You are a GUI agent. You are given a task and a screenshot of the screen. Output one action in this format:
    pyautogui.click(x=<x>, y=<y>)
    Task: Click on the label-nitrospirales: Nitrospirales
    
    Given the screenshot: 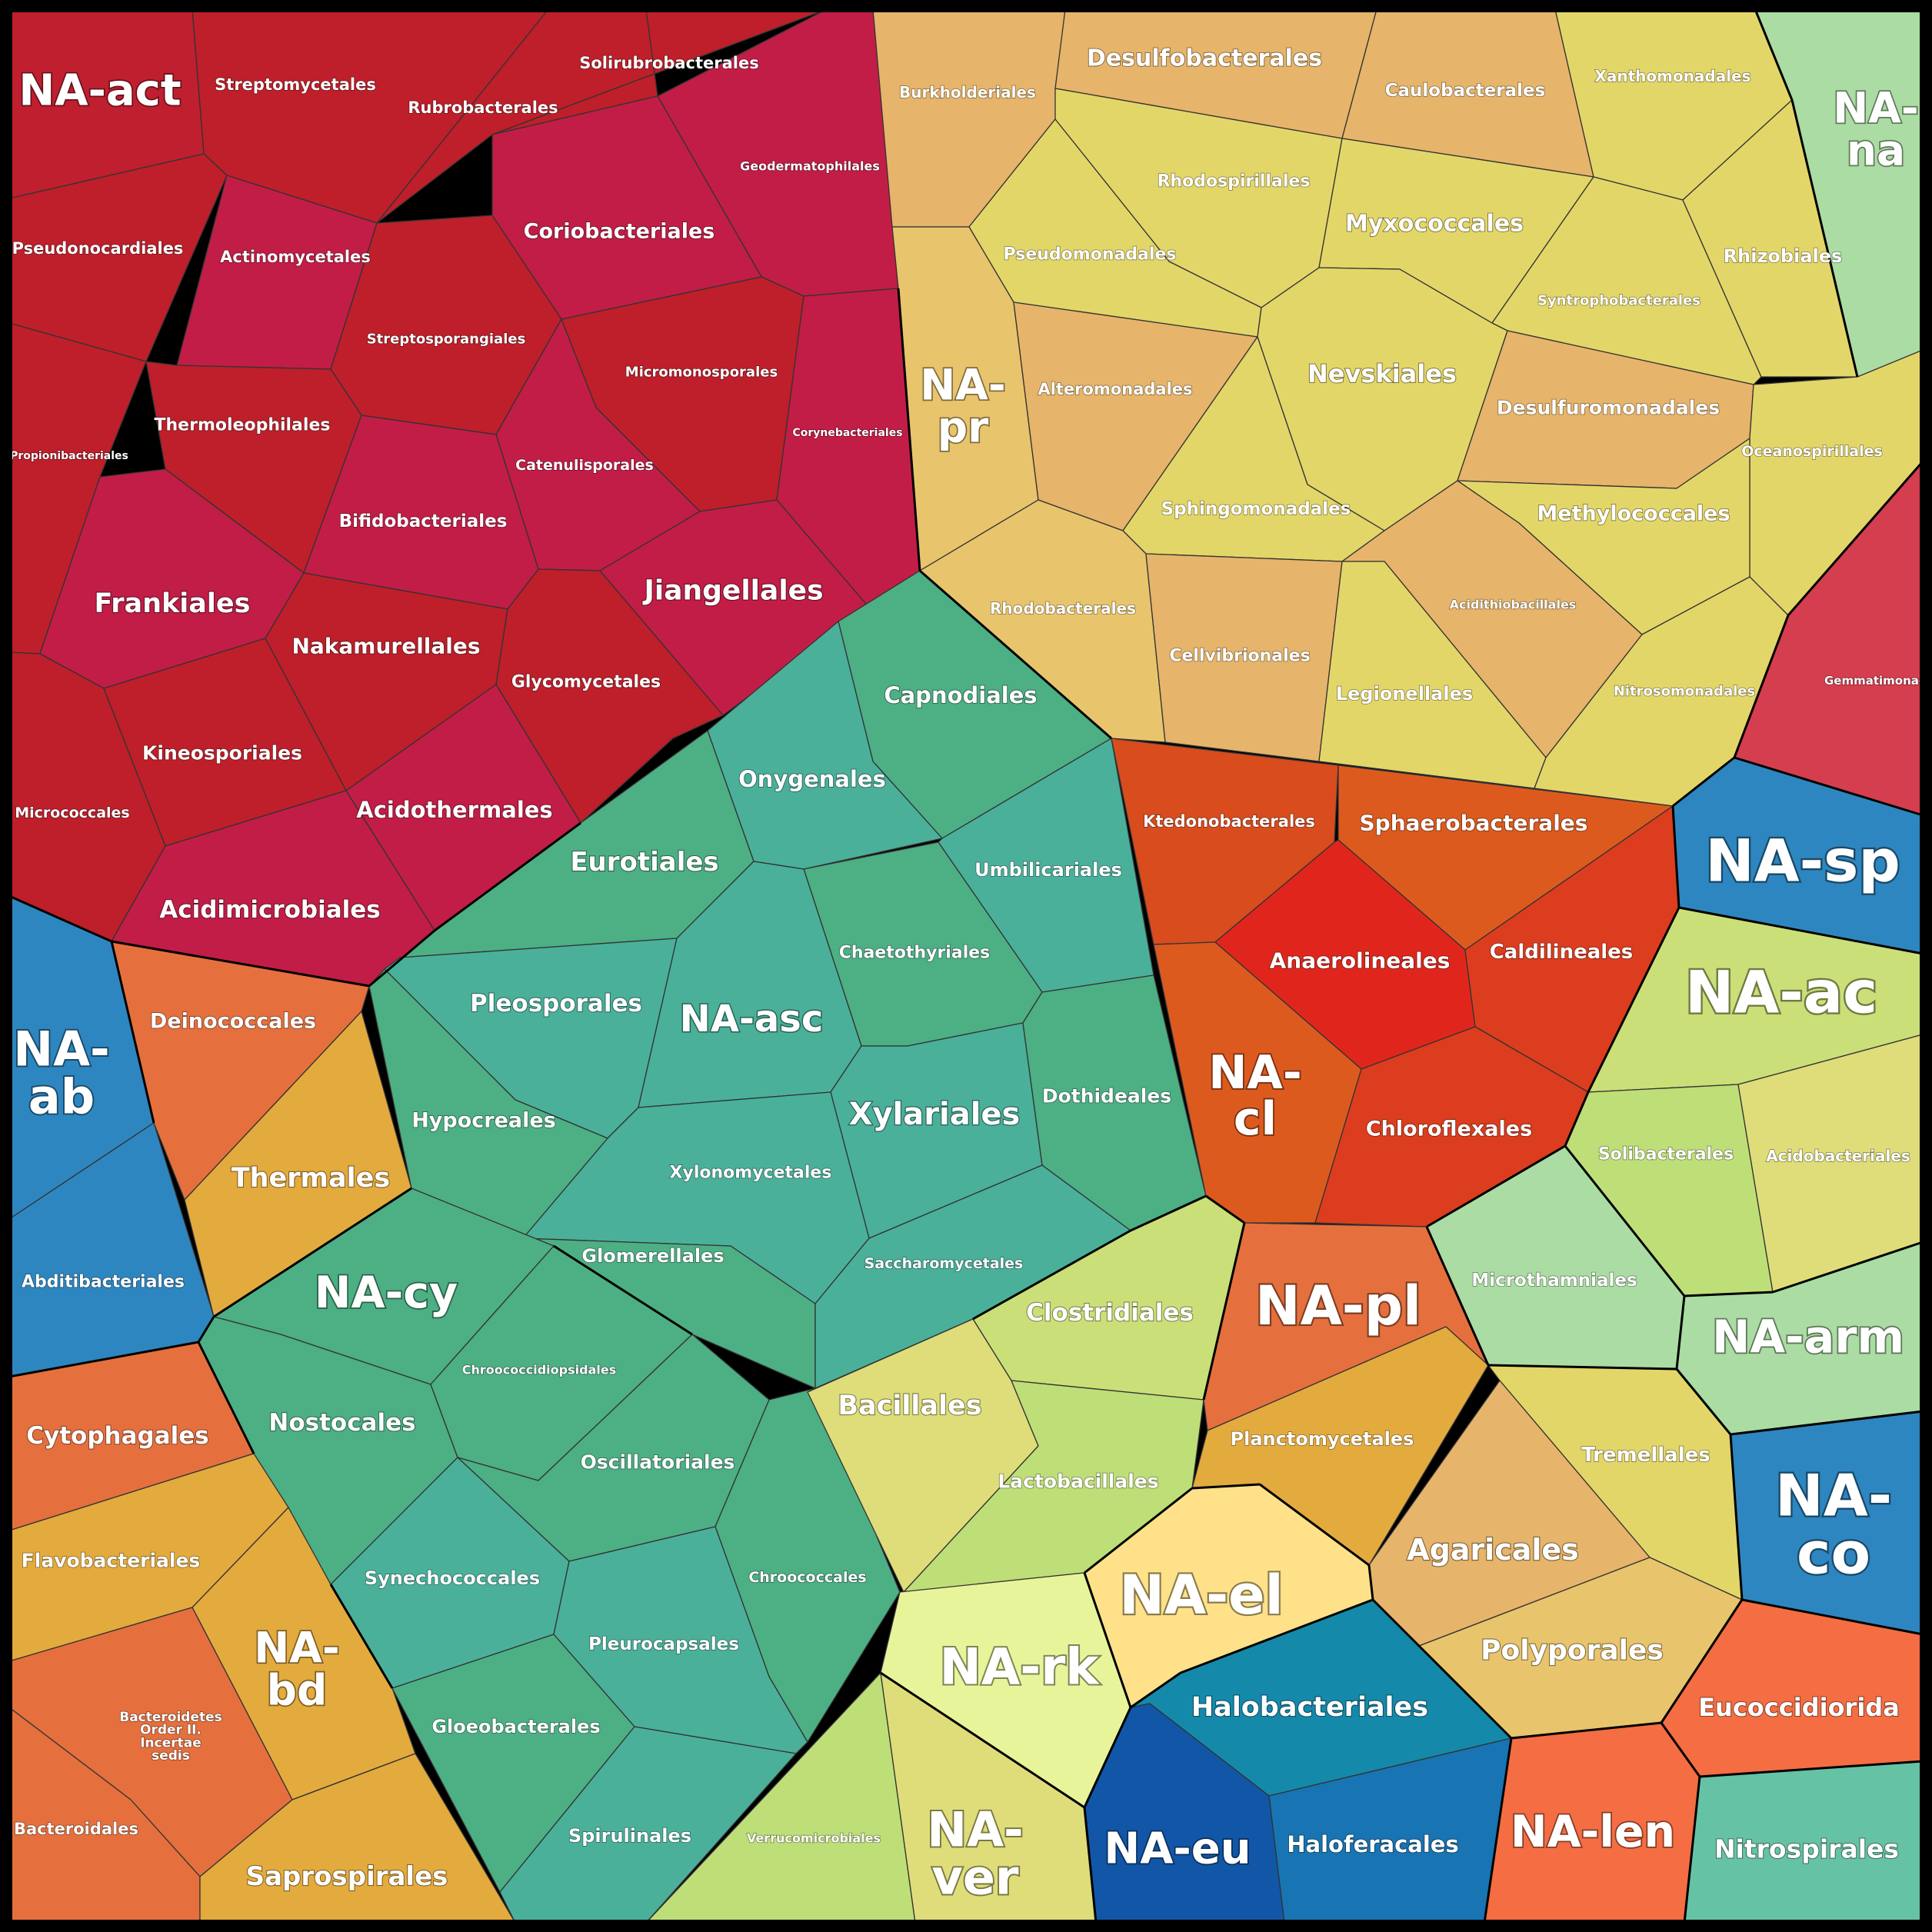 What is the action you would take?
    pyautogui.click(x=1806, y=1849)
    